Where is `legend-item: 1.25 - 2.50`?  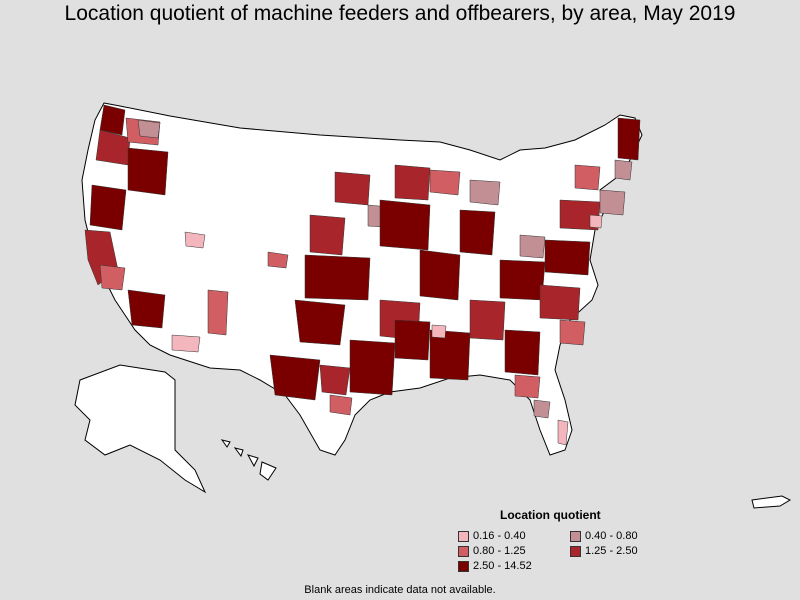
legend-item: 1.25 - 2.50 is located at coordinates (620, 551).